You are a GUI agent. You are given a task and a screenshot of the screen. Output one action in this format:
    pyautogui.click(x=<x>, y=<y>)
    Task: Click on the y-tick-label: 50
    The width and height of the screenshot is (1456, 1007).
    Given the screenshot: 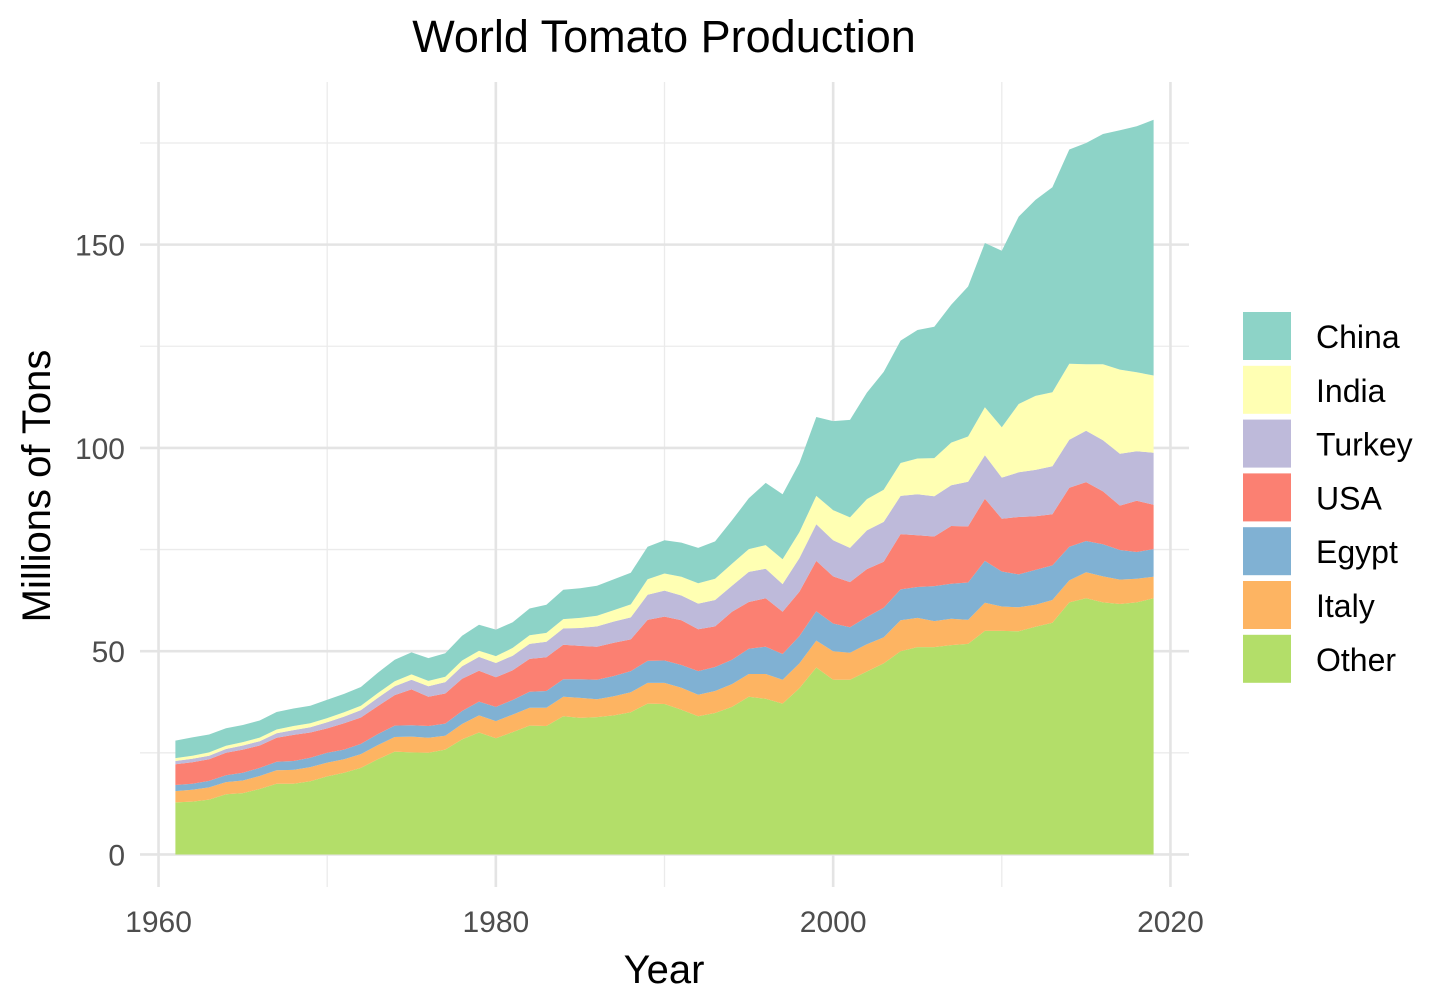 What is the action you would take?
    pyautogui.click(x=108, y=652)
    